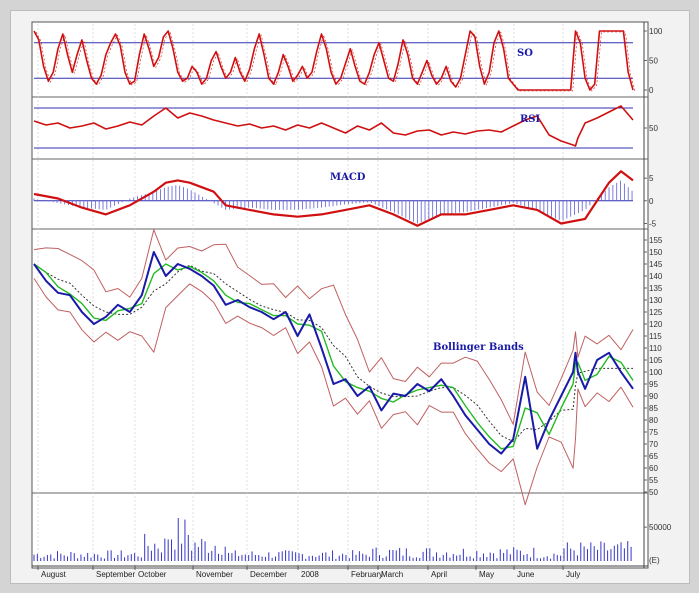  Describe the element at coordinates (655, 336) in the screenshot. I see `y-tick-label: 115` at that location.